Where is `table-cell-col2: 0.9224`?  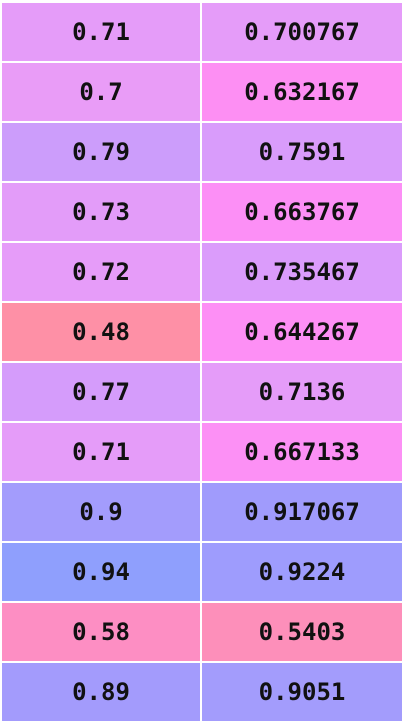 table-cell-col2: 0.9224 is located at coordinates (302, 572).